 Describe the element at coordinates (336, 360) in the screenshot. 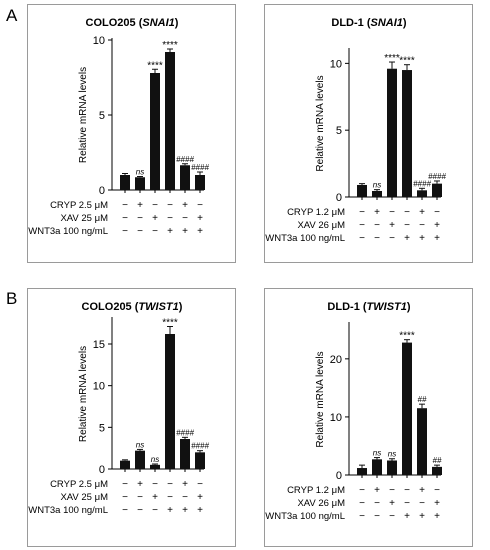

I see `y-tick-label: 20` at that location.